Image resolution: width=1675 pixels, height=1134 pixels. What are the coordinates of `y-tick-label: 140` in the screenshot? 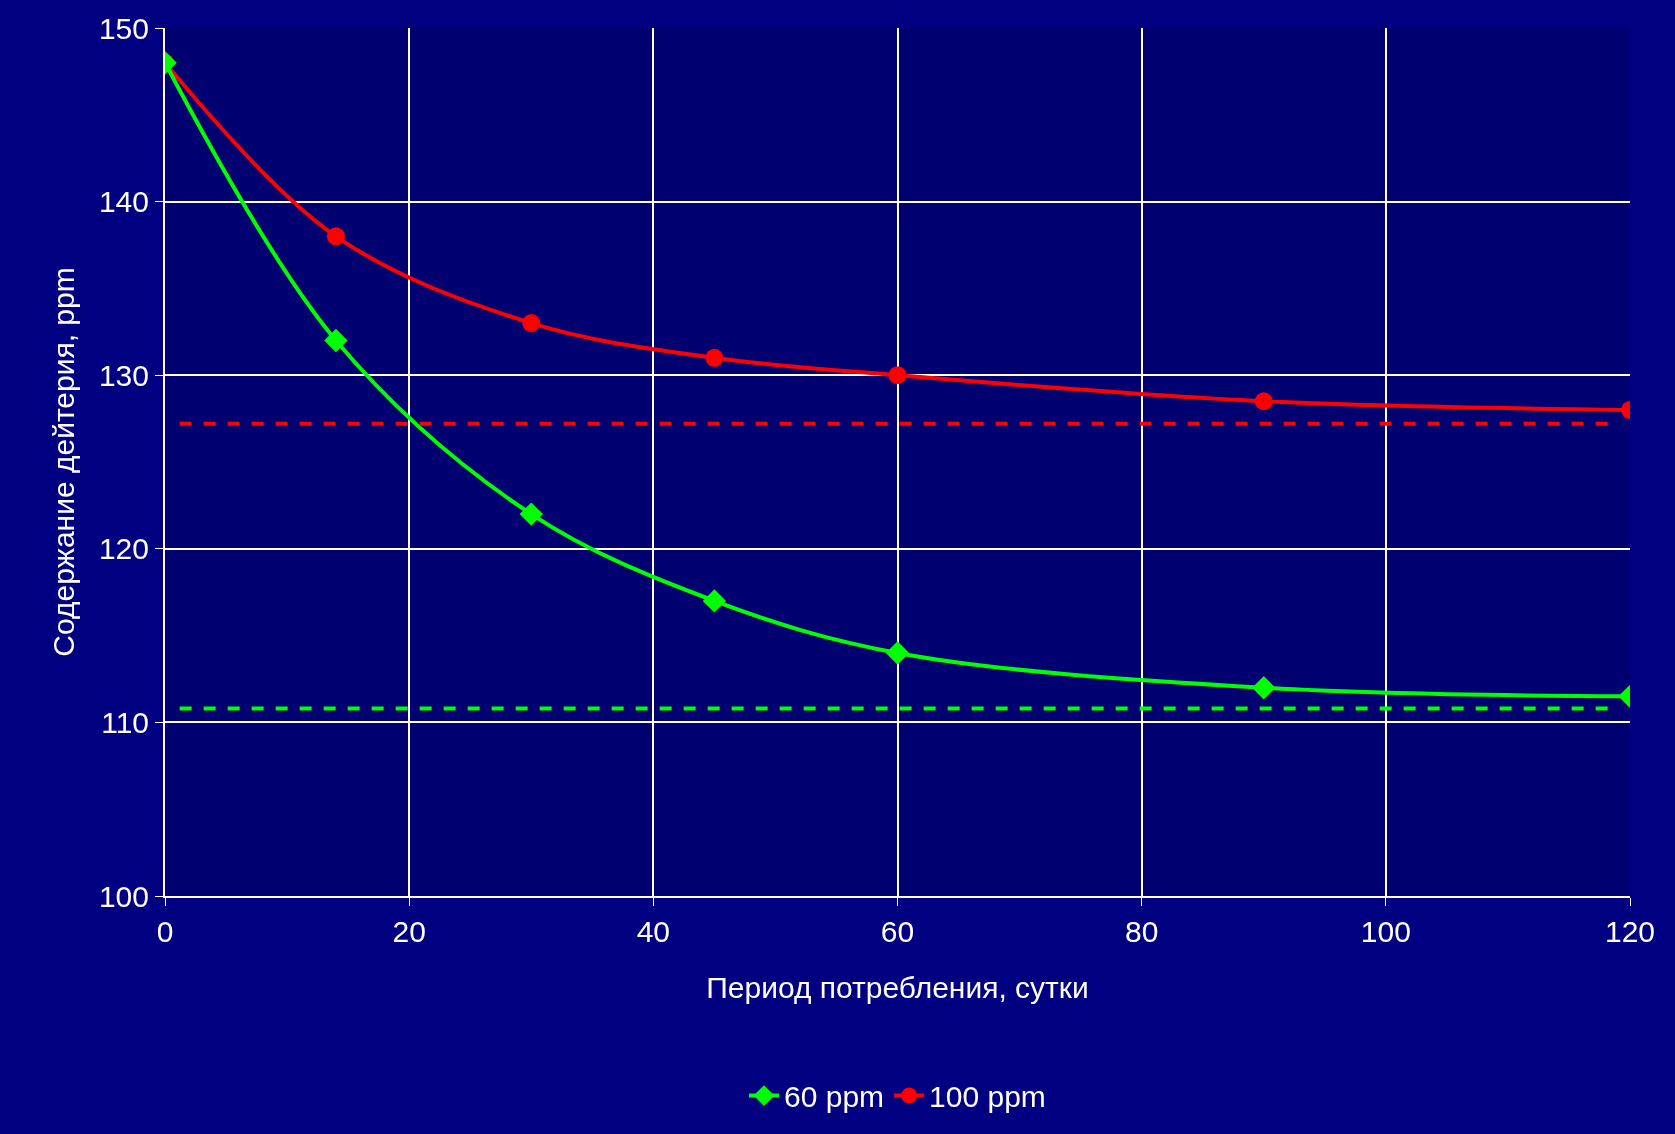 It's located at (123, 202).